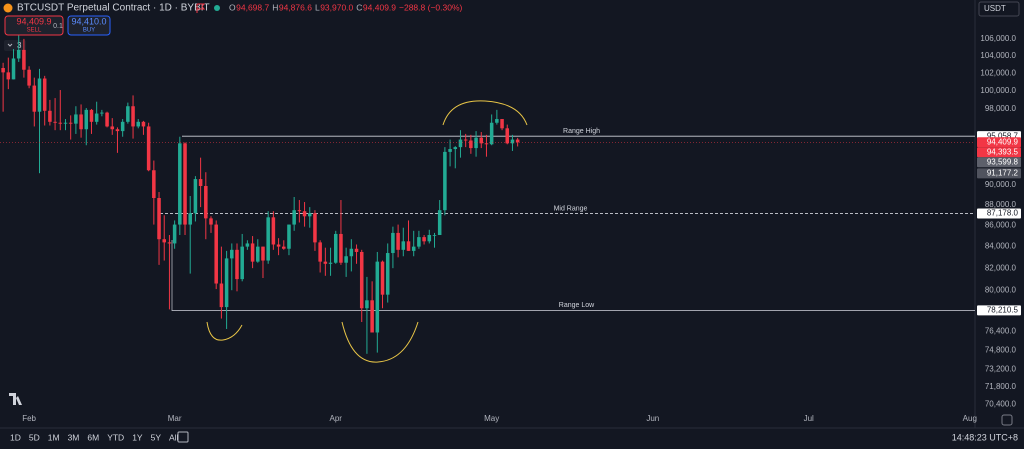 The height and width of the screenshot is (449, 1024). I want to click on level-price: 87,178.0, so click(1003, 213).